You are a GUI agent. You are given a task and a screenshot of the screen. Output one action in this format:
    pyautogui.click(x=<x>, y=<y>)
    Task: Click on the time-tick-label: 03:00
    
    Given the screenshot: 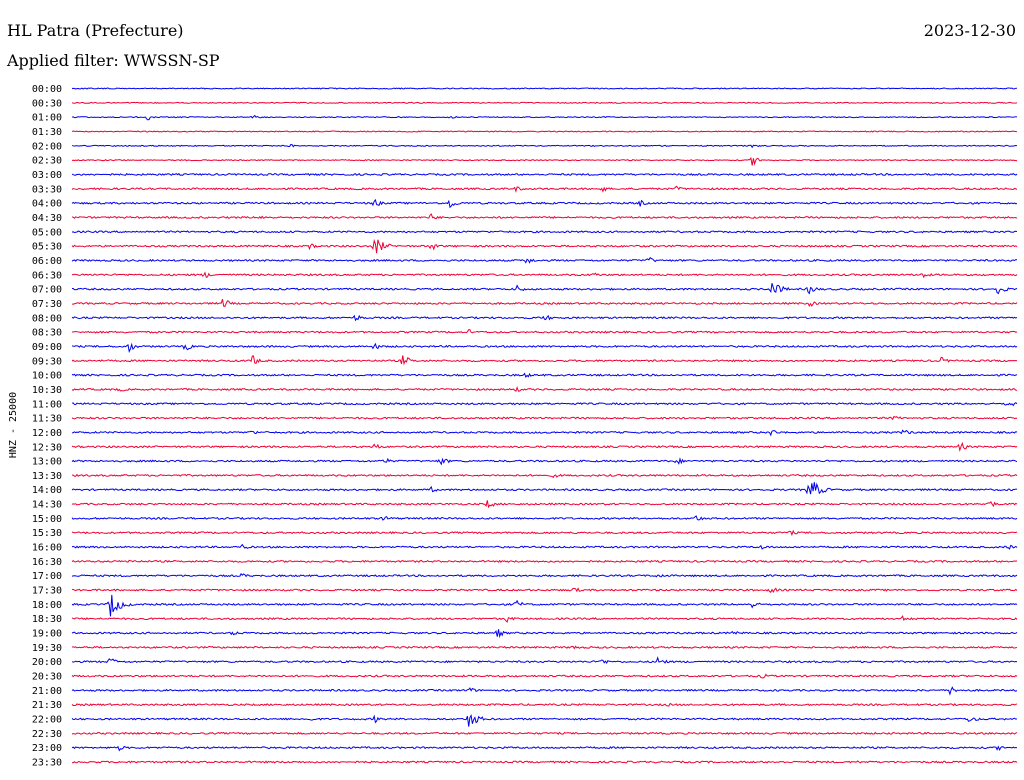 What is the action you would take?
    pyautogui.click(x=47, y=175)
    